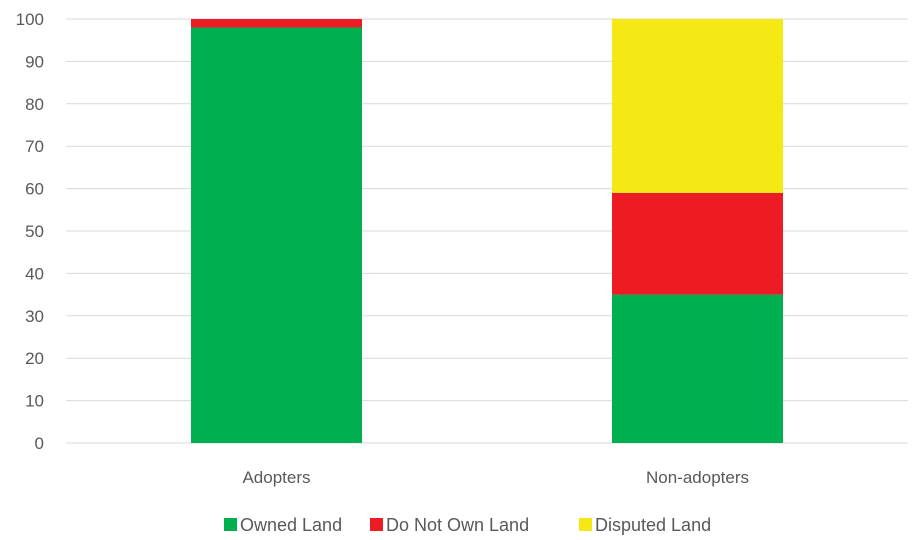  Describe the element at coordinates (34, 231) in the screenshot. I see `y-tick-label: 50` at that location.